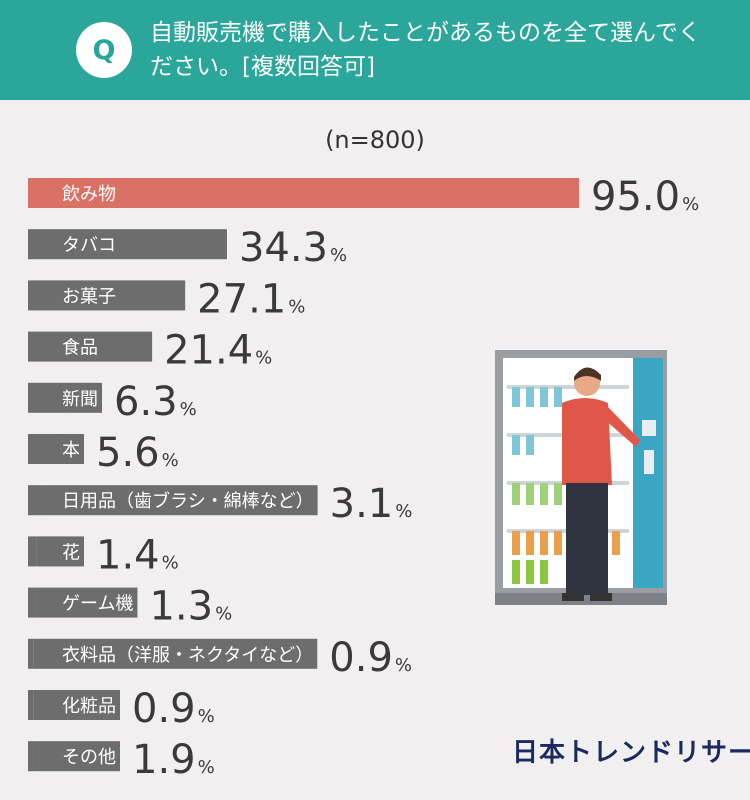  I want to click on value-label: 34.3, so click(283, 248).